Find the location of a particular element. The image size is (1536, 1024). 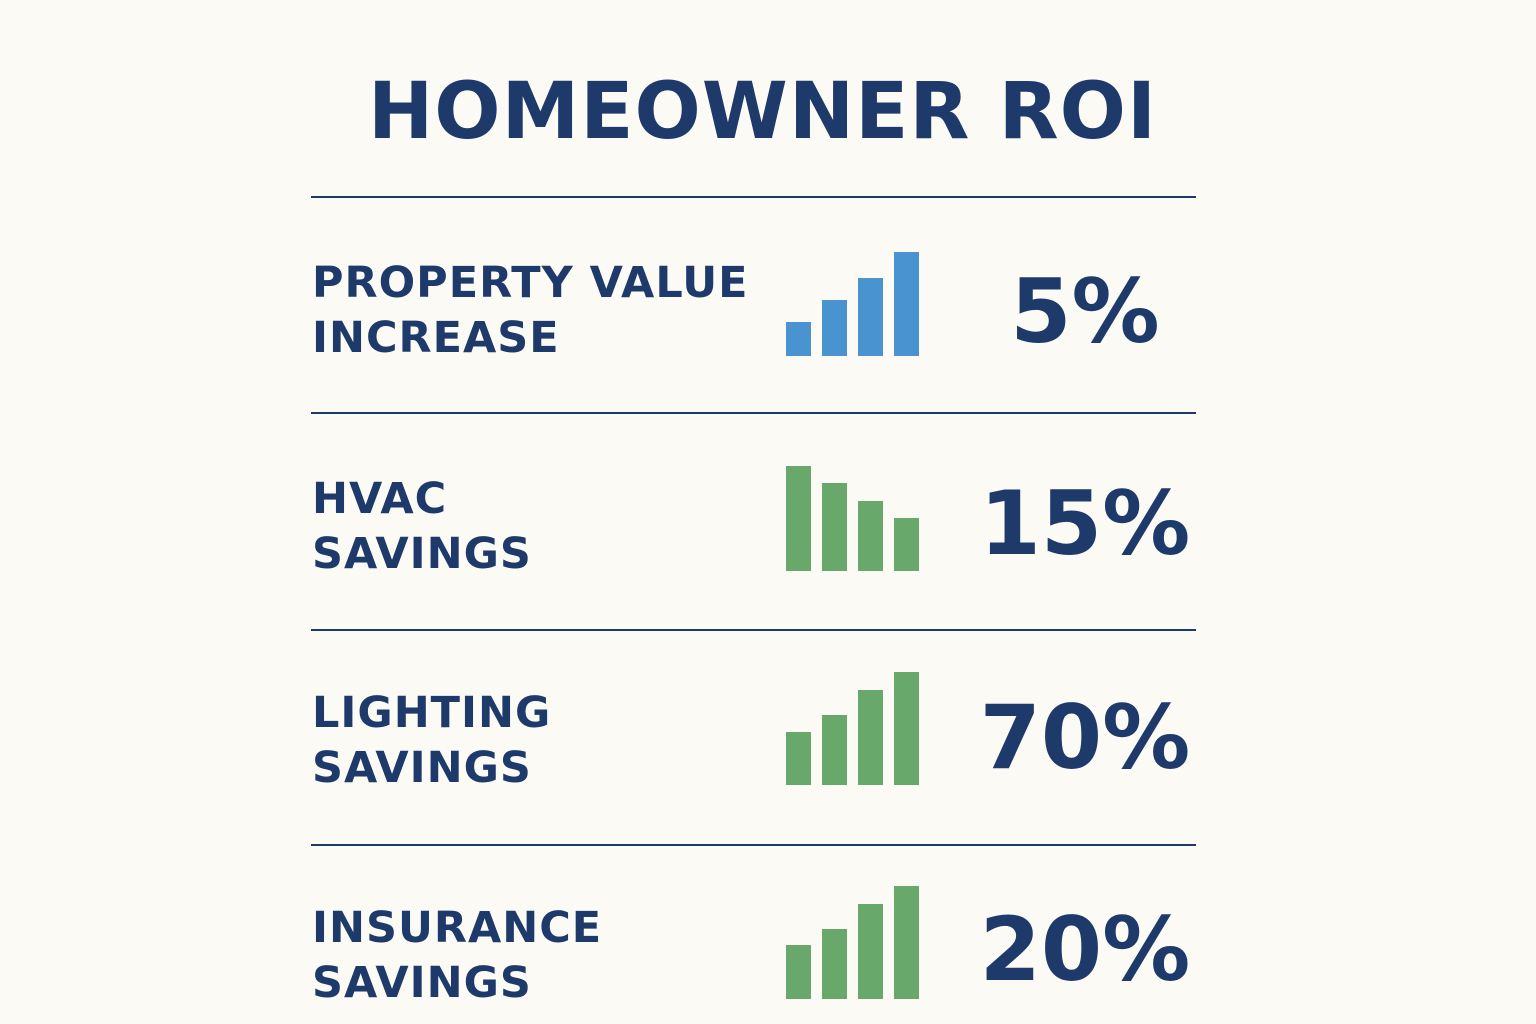

page-title: HOMEOWNER ROI is located at coordinates (763, 112).